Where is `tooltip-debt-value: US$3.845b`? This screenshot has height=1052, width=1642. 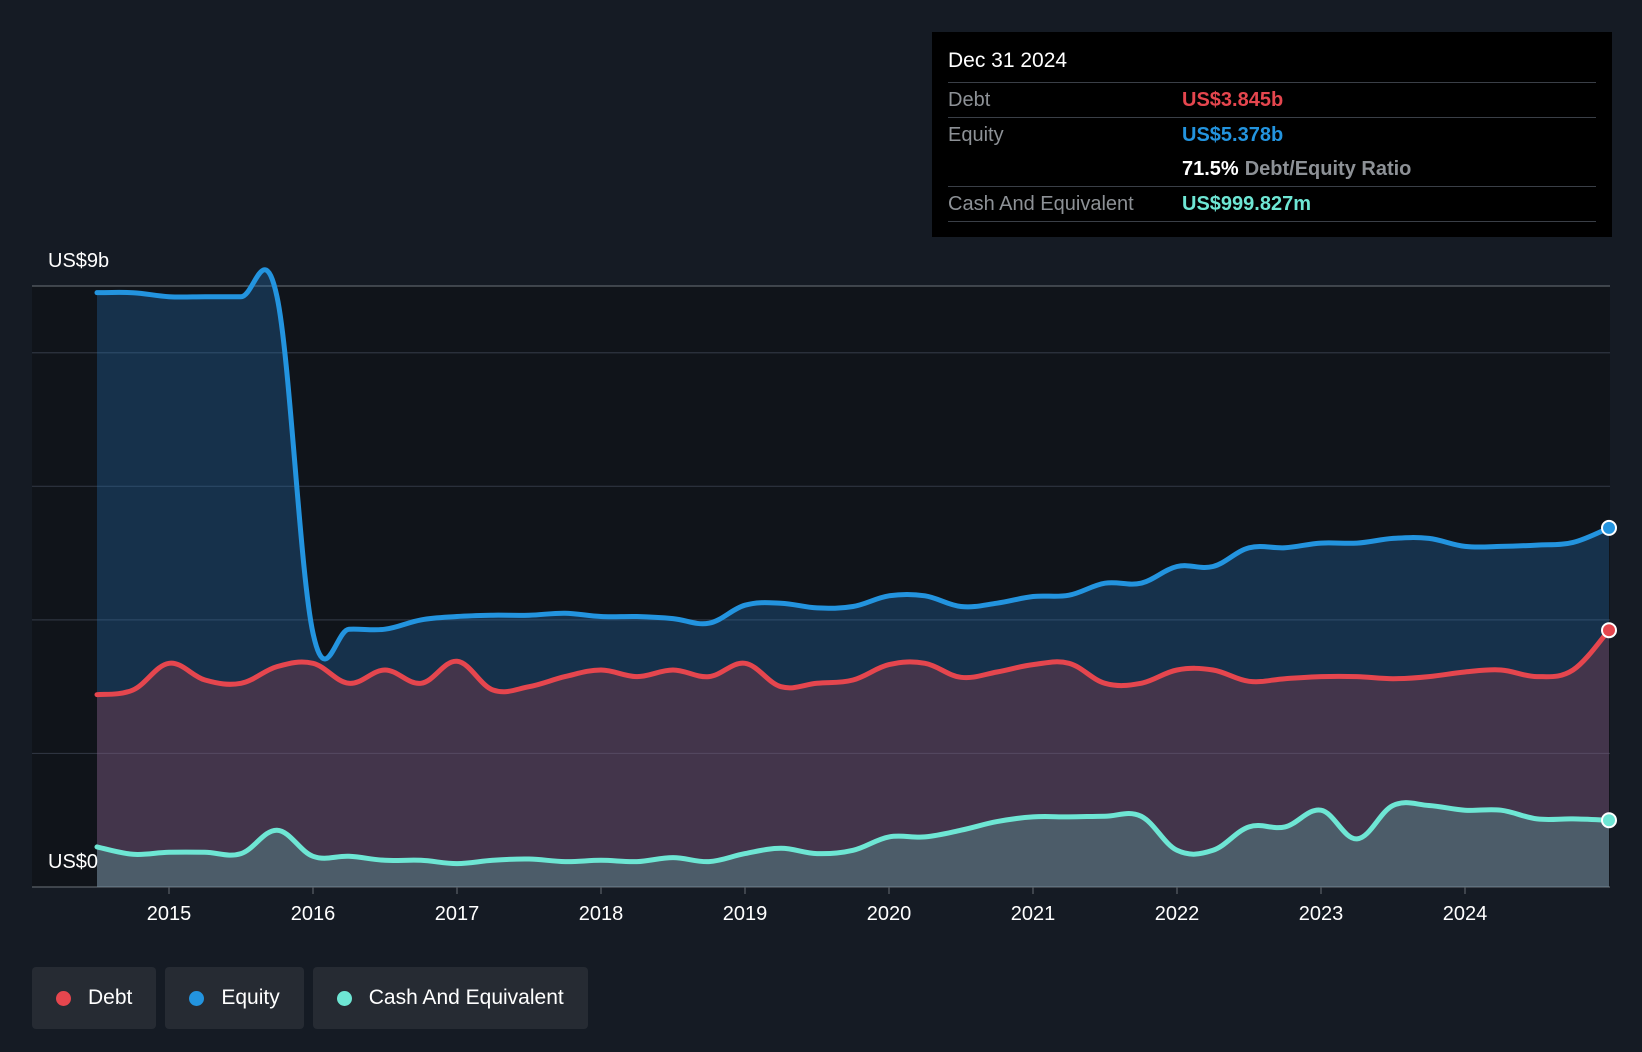 tooltip-debt-value: US$3.845b is located at coordinates (1233, 100).